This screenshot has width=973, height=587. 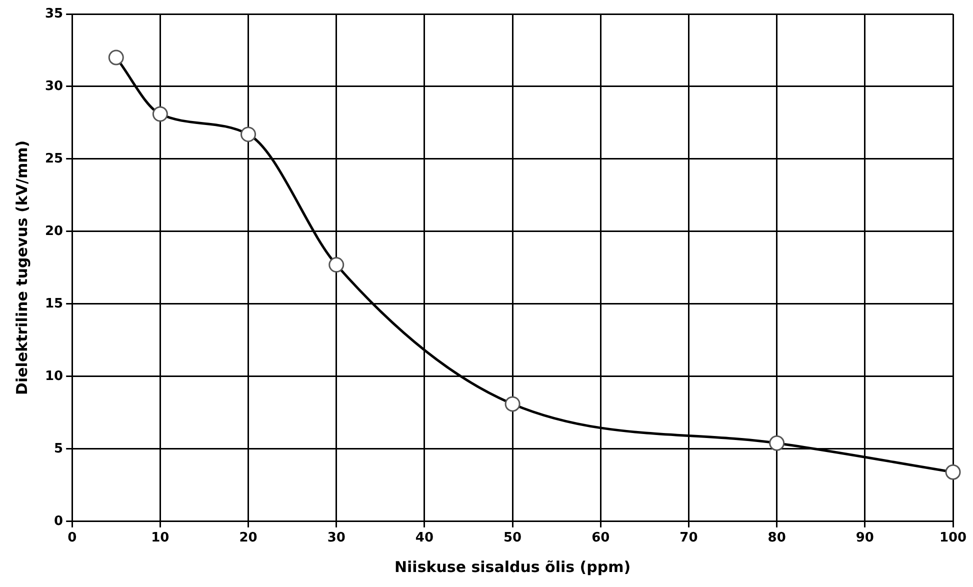 I want to click on y-tick-label: 10, so click(x=54, y=376).